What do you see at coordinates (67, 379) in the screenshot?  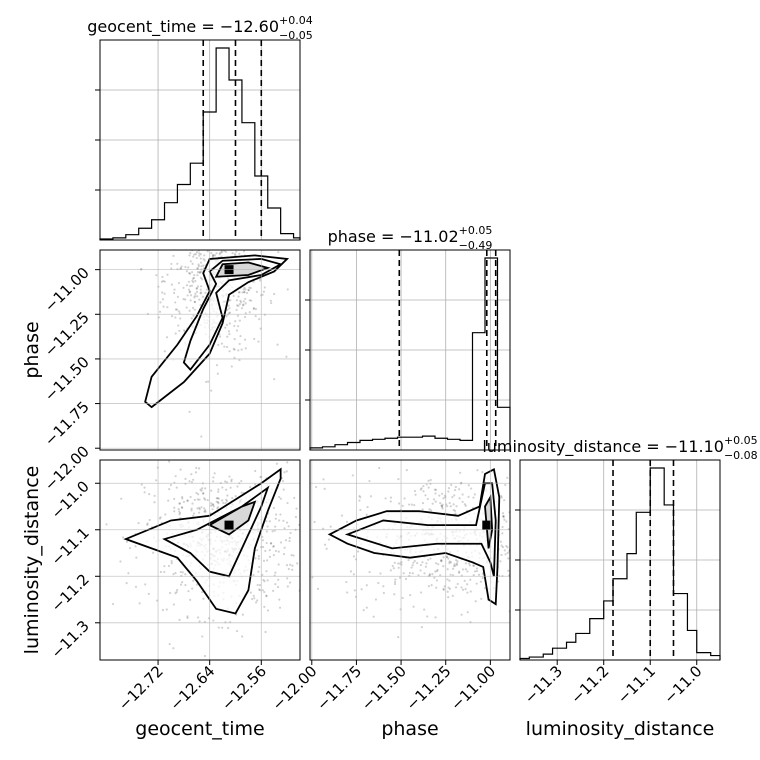 I see `y-tick-label-phase: −11.50` at bounding box center [67, 379].